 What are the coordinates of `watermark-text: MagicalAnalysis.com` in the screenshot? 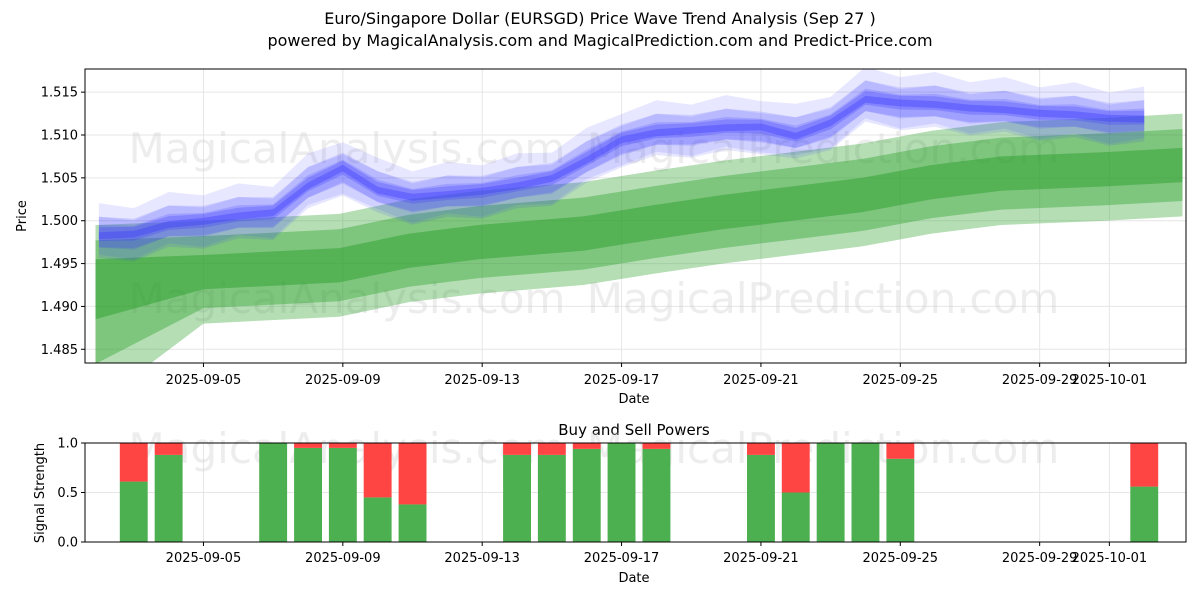 It's located at (347, 148).